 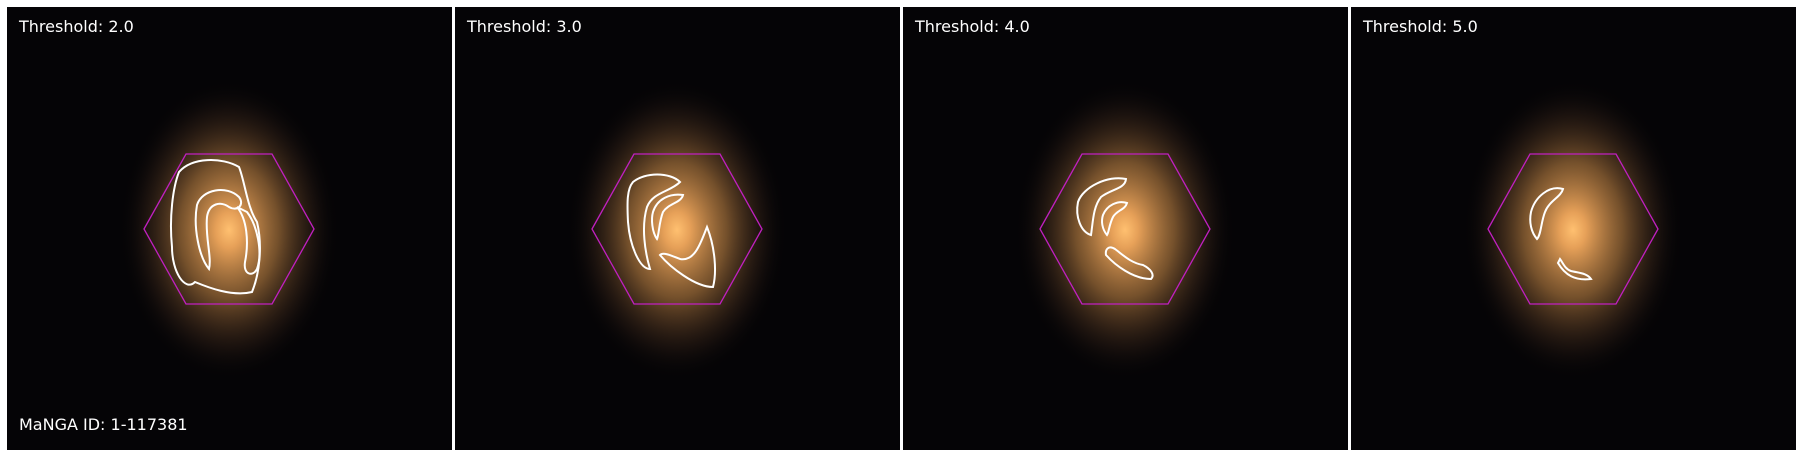 I want to click on threshold-label: Threshold: 4.0, so click(x=972, y=26).